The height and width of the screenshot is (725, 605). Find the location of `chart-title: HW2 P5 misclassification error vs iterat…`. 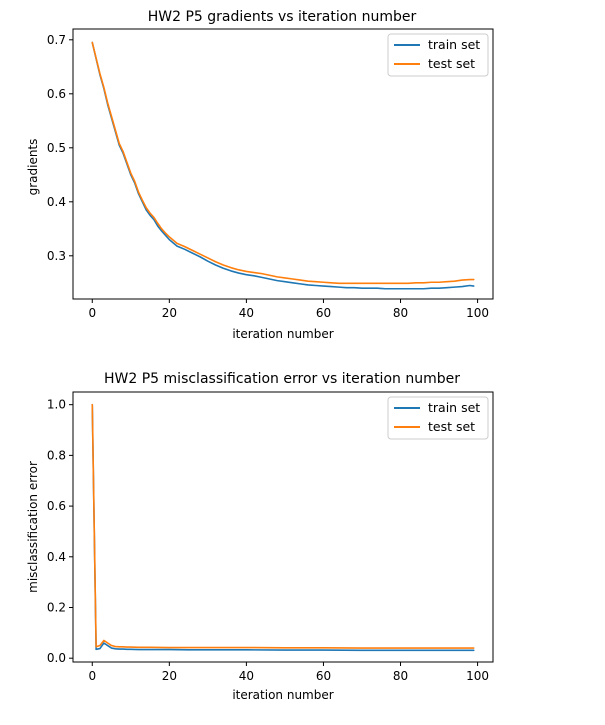

chart-title: HW2 P5 misclassification error vs iterat… is located at coordinates (282, 379).